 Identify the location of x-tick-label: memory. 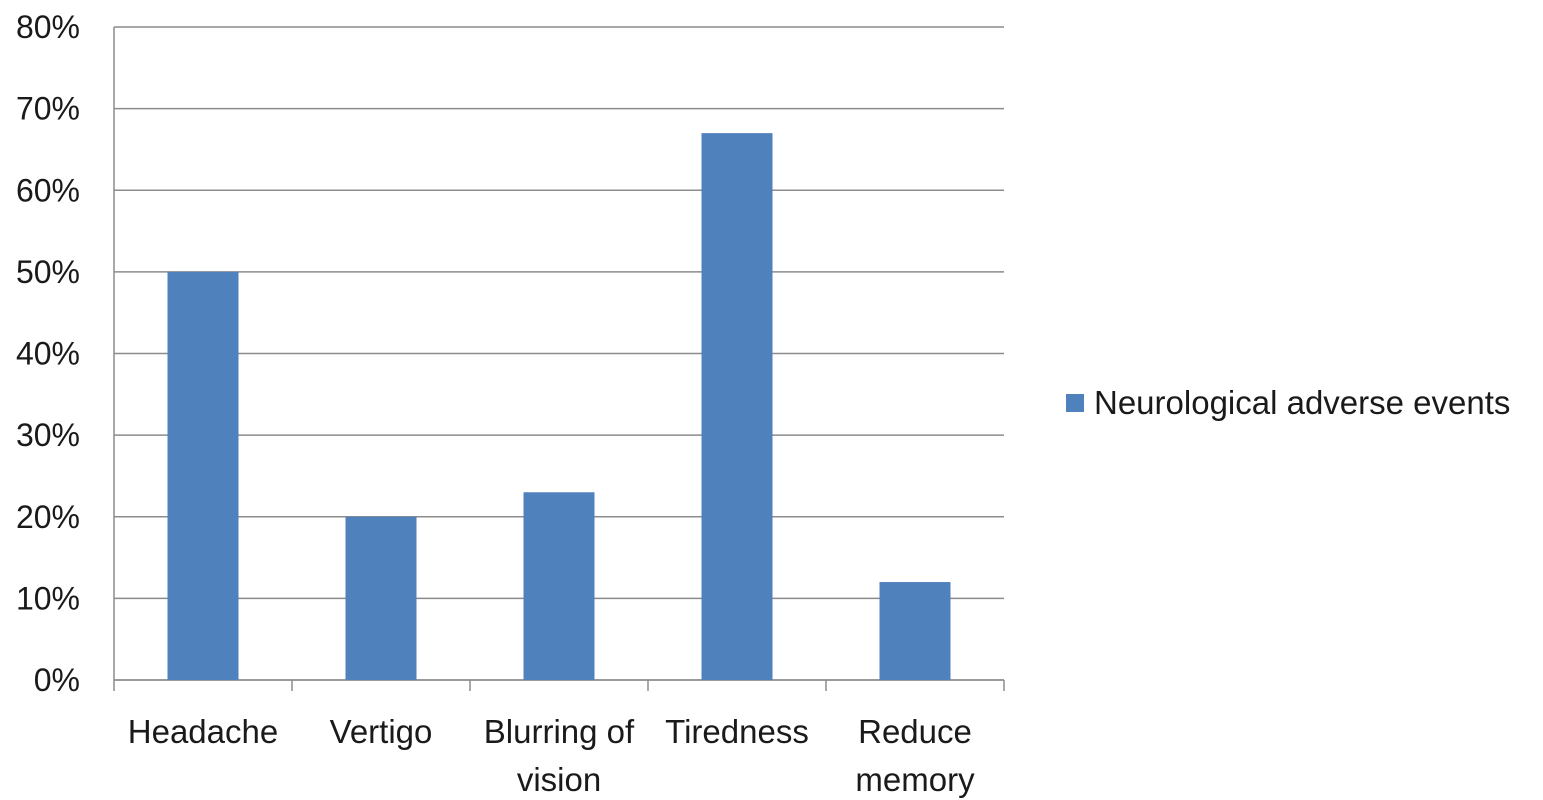
(915, 779).